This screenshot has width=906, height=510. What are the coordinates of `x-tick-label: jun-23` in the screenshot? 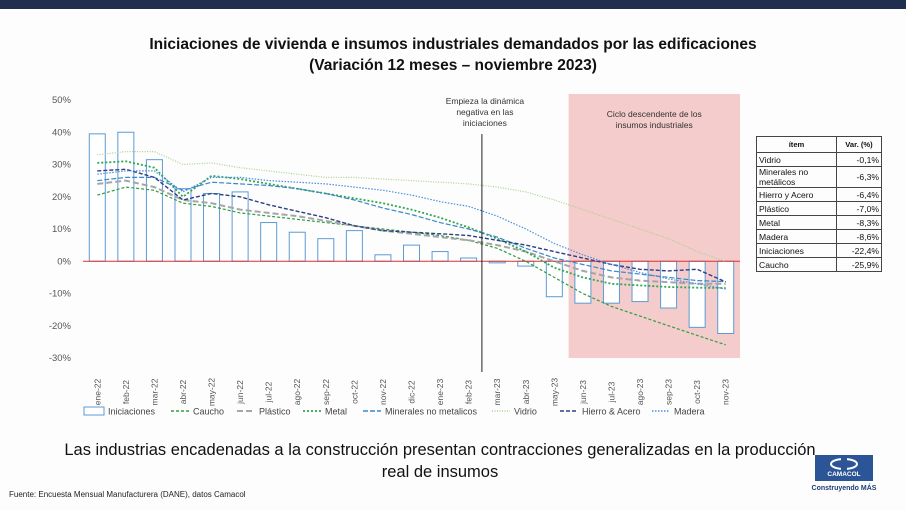 It's located at (583, 392).